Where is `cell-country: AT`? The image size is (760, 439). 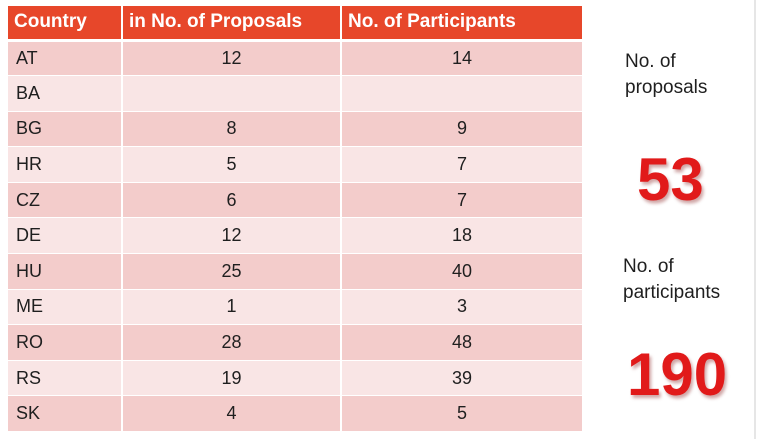 cell-country: AT is located at coordinates (65, 58).